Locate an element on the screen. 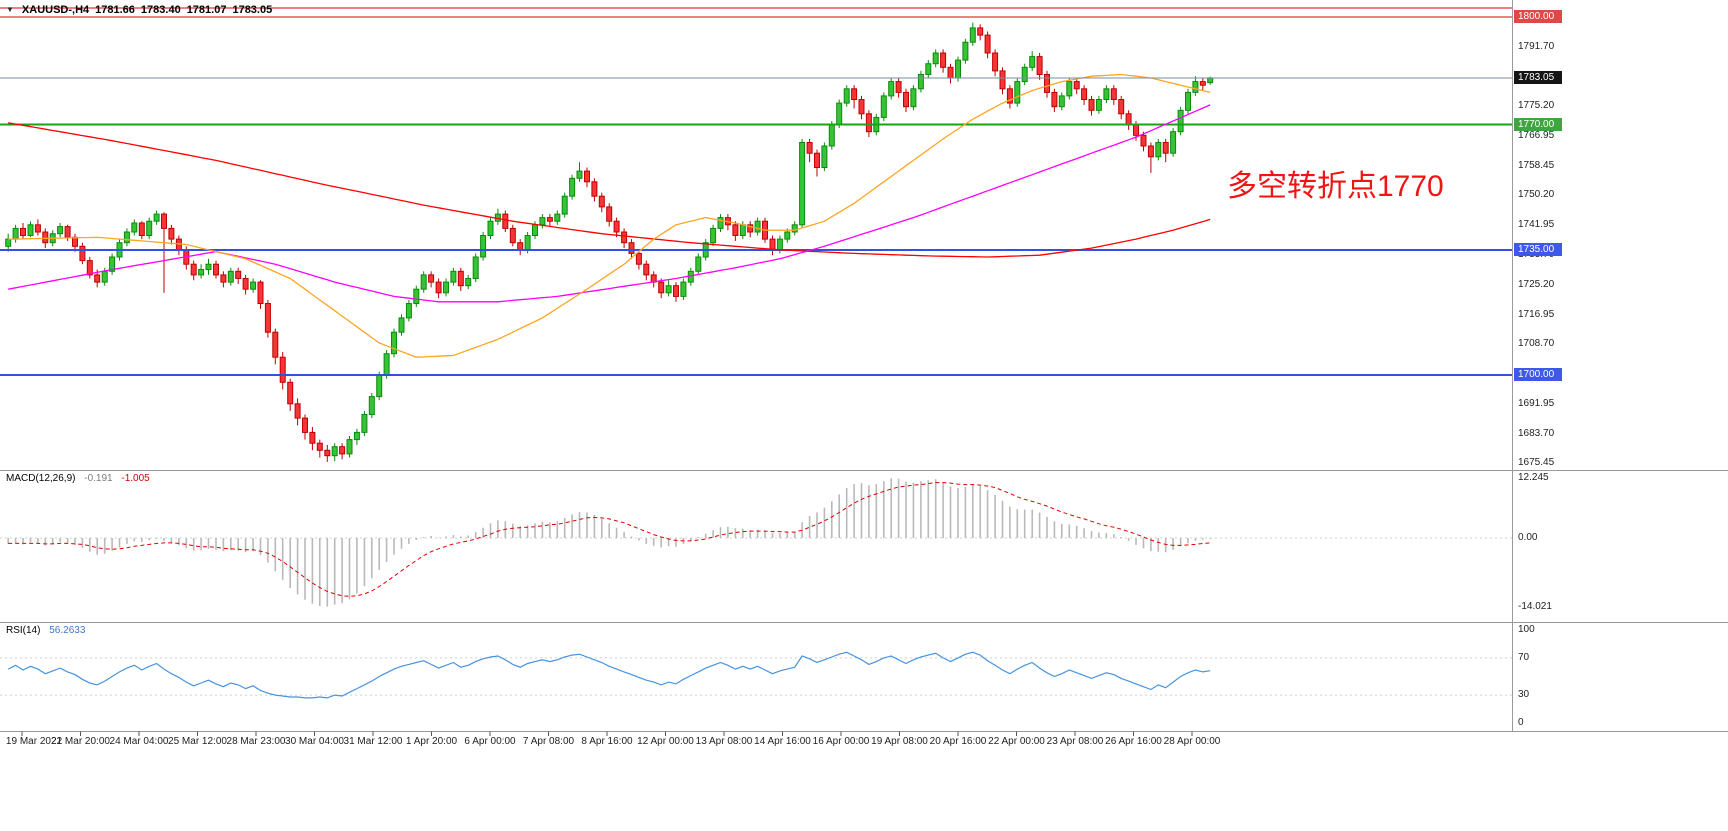  time-label: 19 Mar 2021 is located at coordinates (34, 741).